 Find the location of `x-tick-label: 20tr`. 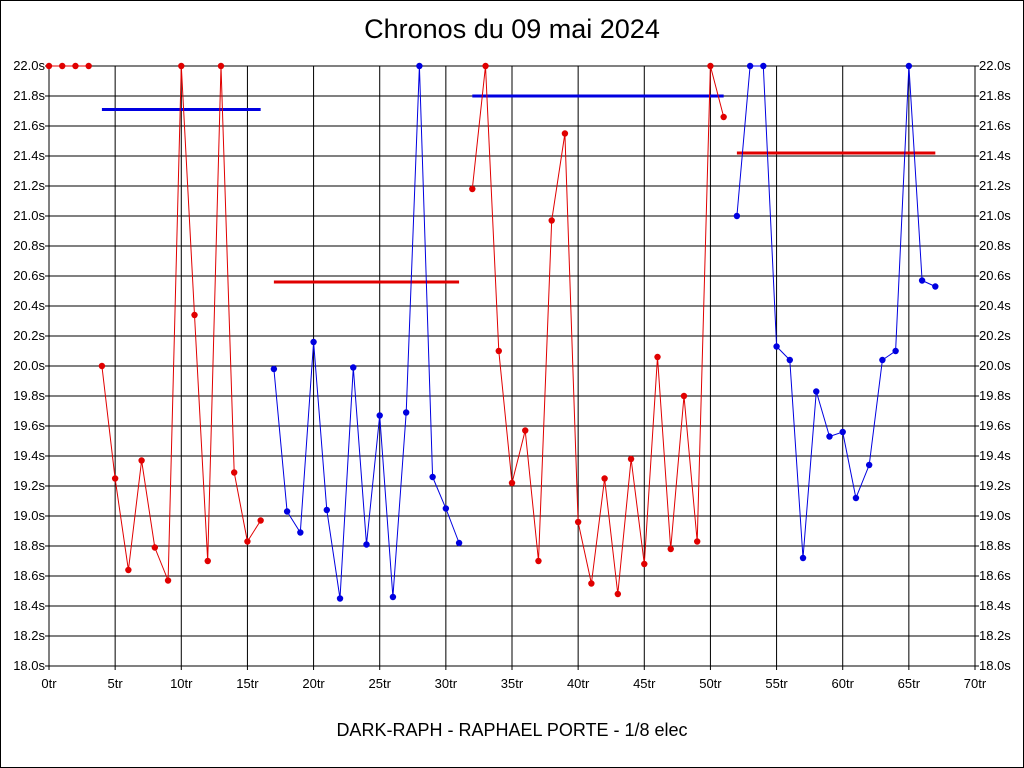

x-tick-label: 20tr is located at coordinates (313, 683).